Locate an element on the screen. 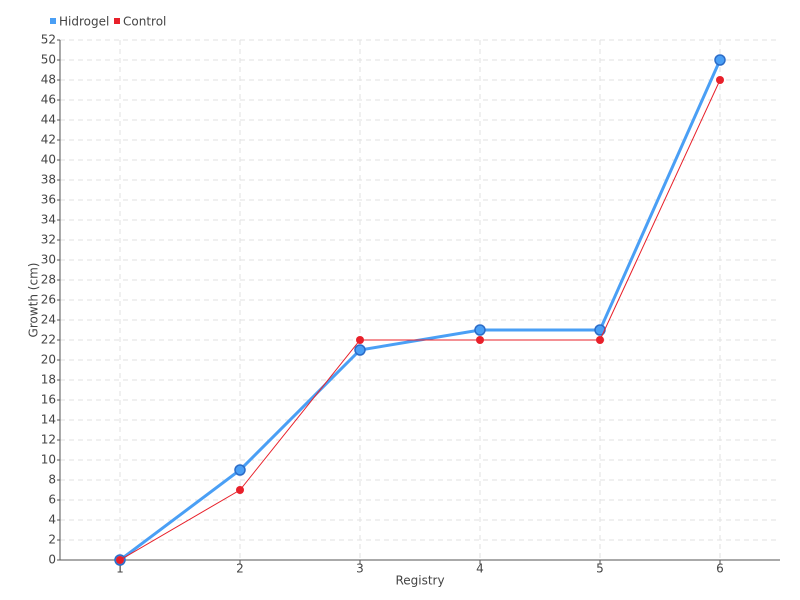  y-axis-label: Growth (cm) is located at coordinates (34, 300).